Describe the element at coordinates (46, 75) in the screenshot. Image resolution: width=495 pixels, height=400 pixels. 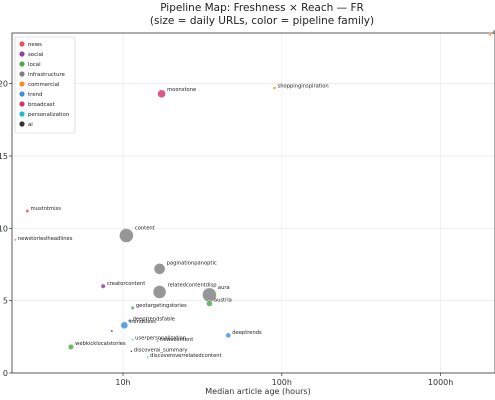
I see `legend-label: infrastructure` at that location.